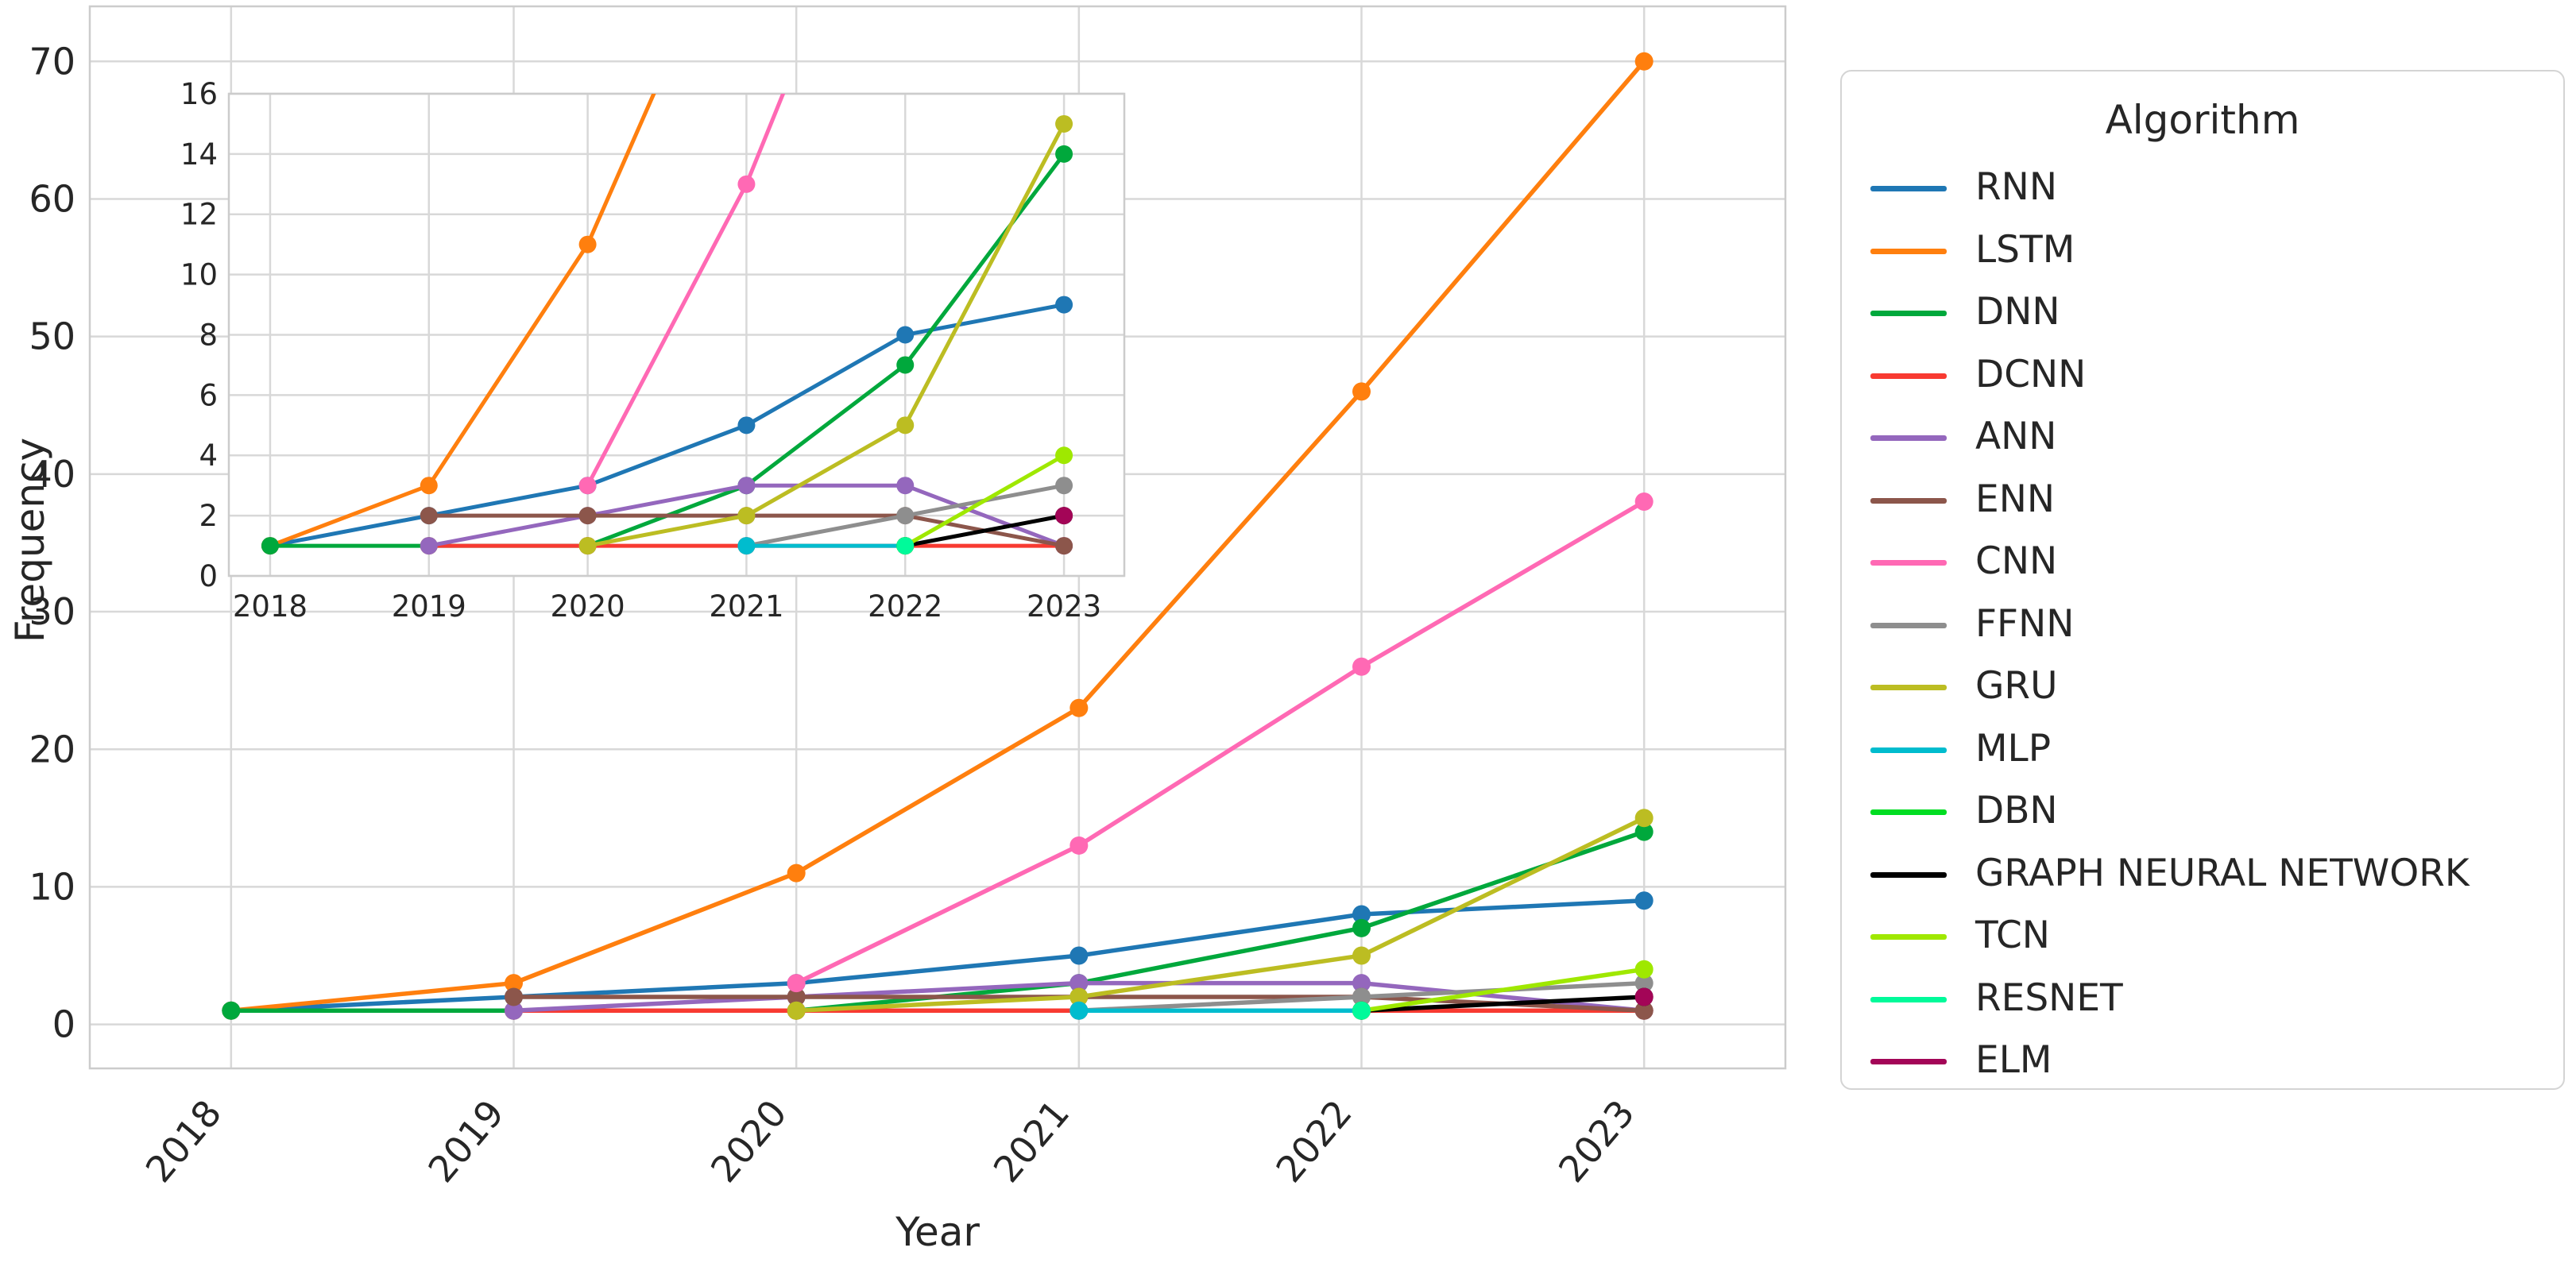 Image resolution: width=2576 pixels, height=1267 pixels. Describe the element at coordinates (2202, 750) in the screenshot. I see `legend-item-mlp: MLP` at that location.